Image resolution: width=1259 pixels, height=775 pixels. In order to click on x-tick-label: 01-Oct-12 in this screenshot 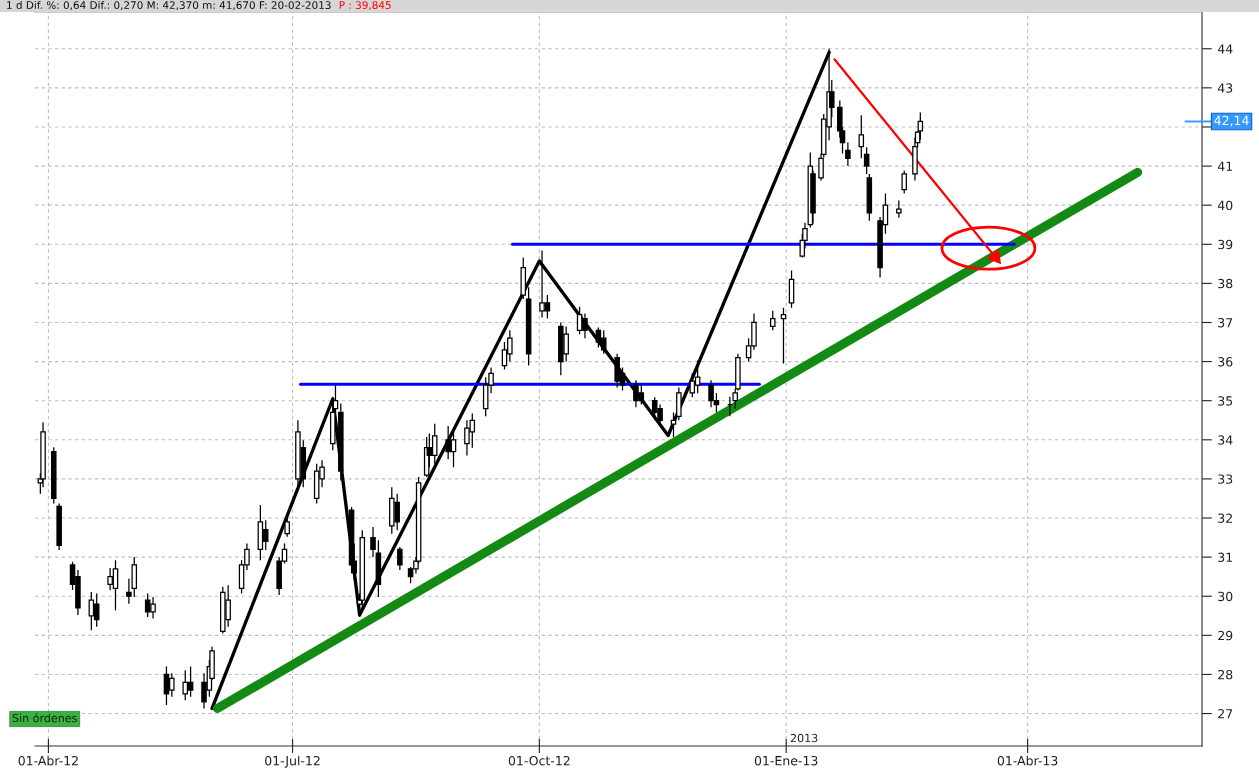, I will do `click(539, 760)`.